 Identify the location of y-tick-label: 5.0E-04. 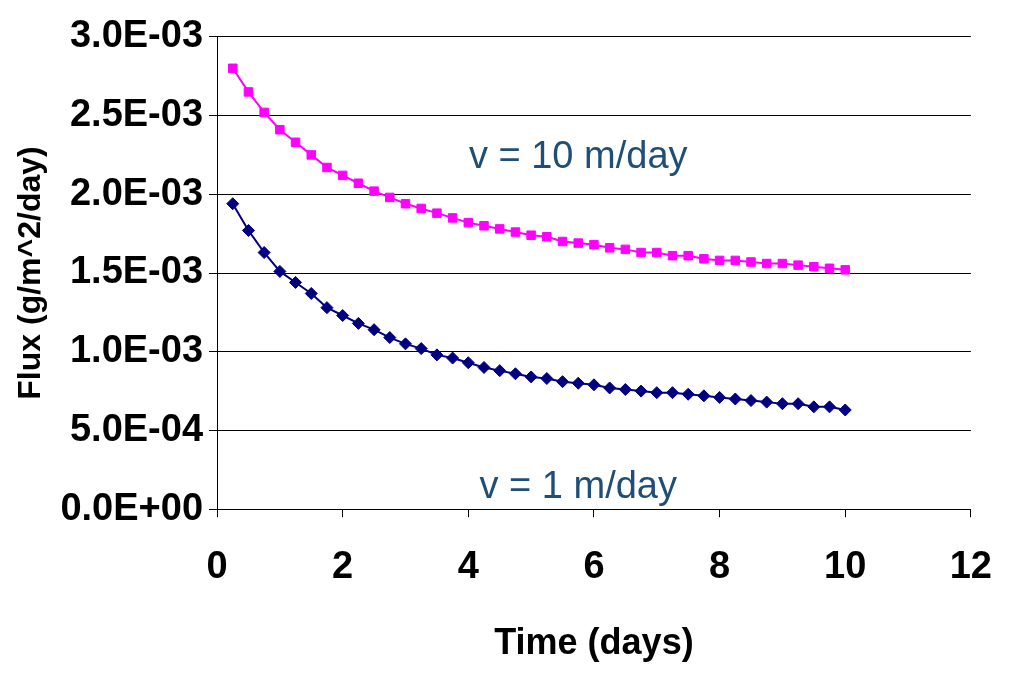
(136, 427).